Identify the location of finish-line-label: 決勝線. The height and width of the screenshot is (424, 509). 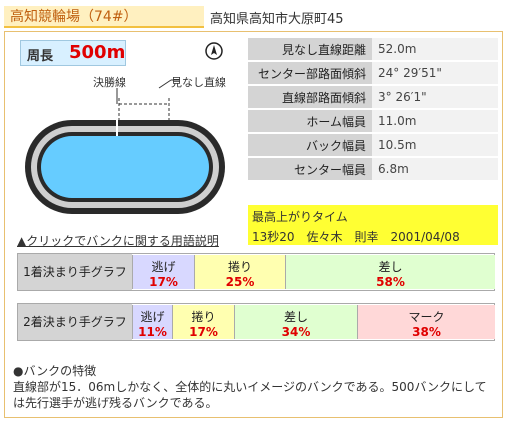
(109, 82).